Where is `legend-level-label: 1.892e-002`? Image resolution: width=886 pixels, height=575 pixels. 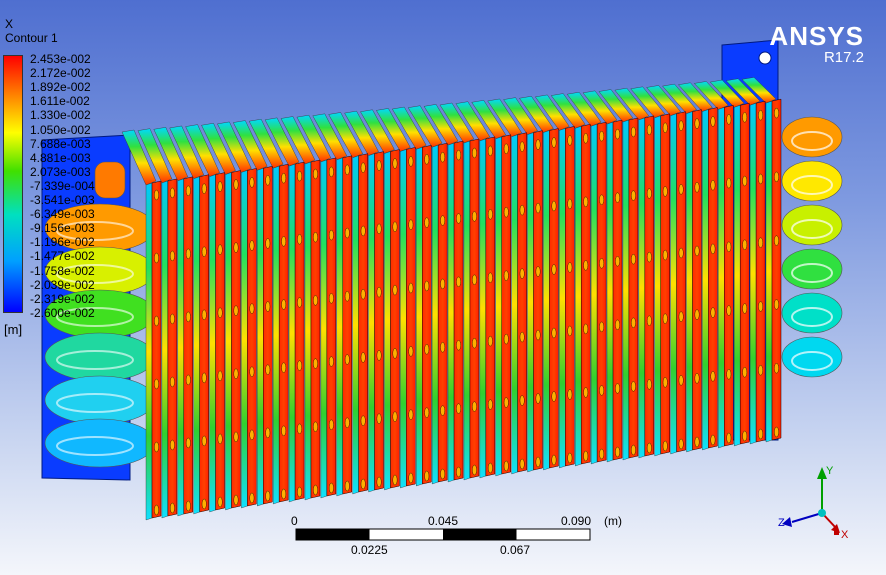
legend-level-label: 1.892e-002 is located at coordinates (60, 87).